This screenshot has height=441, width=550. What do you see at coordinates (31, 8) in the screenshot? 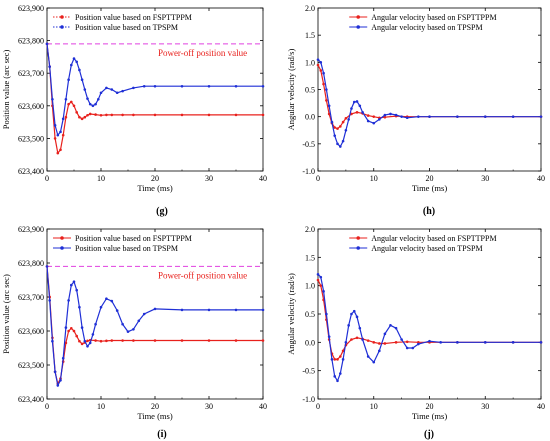
I see `y-tick-label: 623,900` at bounding box center [31, 8].